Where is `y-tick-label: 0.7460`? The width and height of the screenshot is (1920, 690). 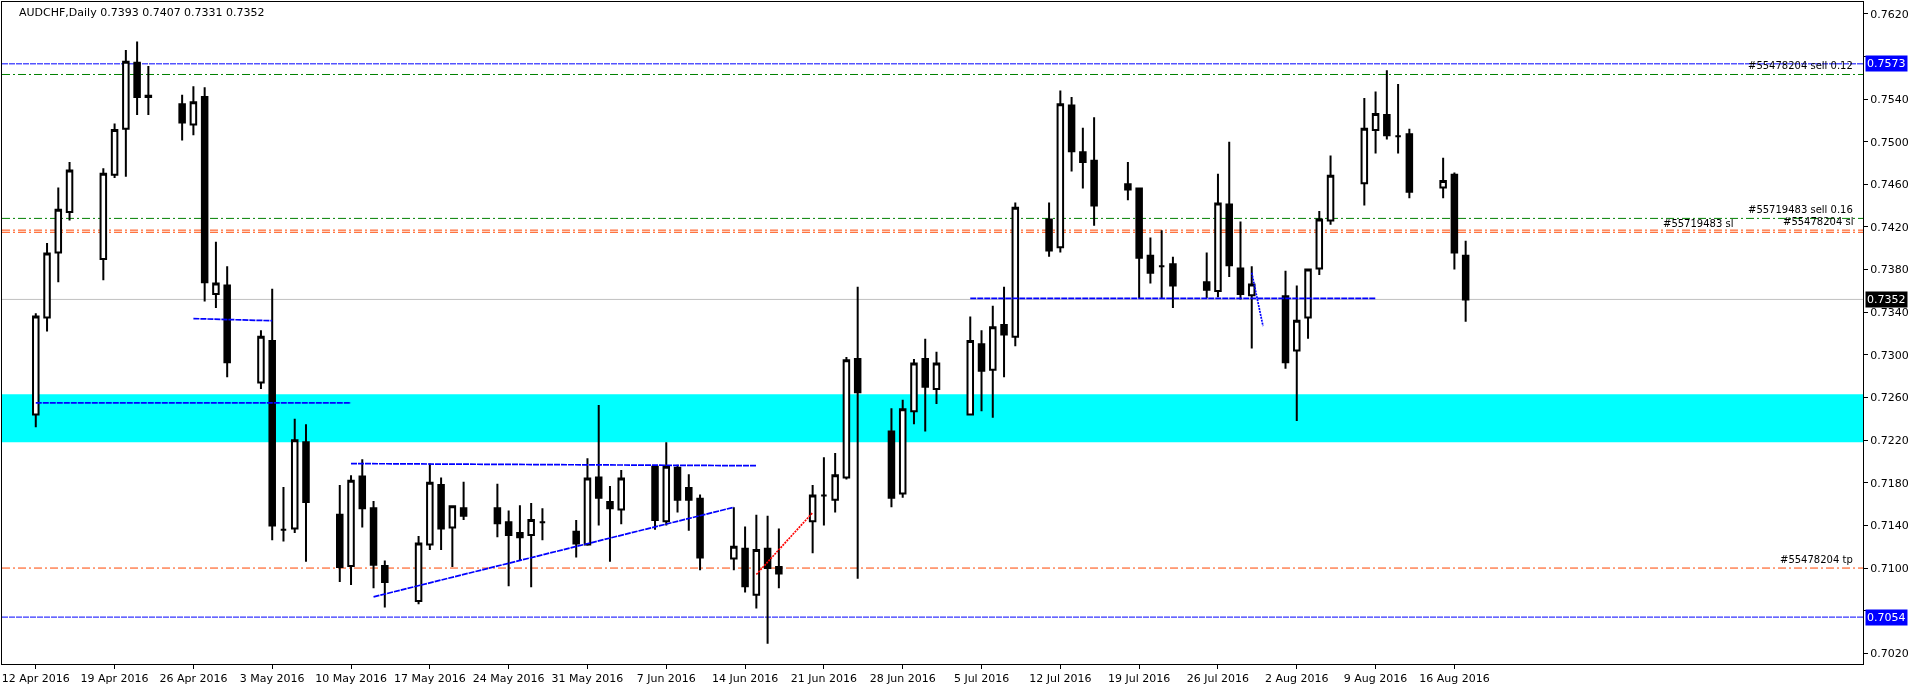
y-tick-label: 0.7460 is located at coordinates (1889, 185).